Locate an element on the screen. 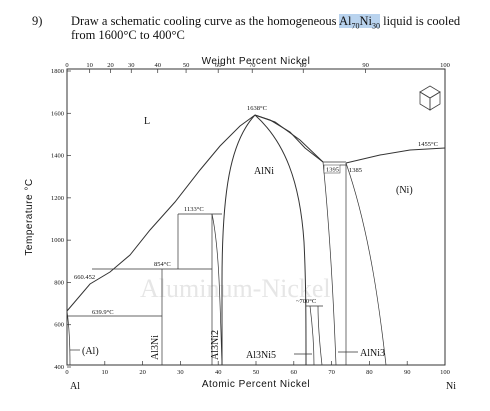 The image size is (490, 411). top-tick-label: 100 is located at coordinates (445, 65).